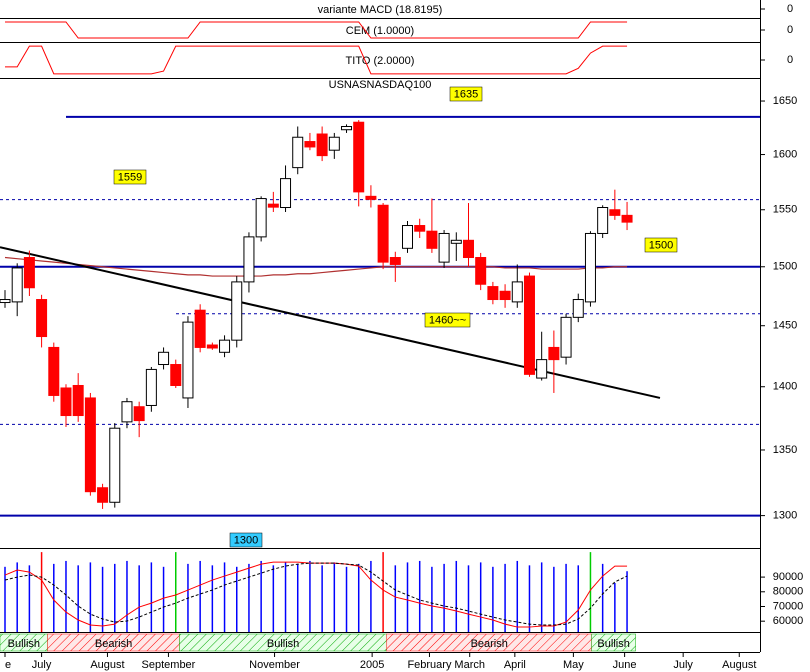  I want to click on regime-band, so click(613, 642).